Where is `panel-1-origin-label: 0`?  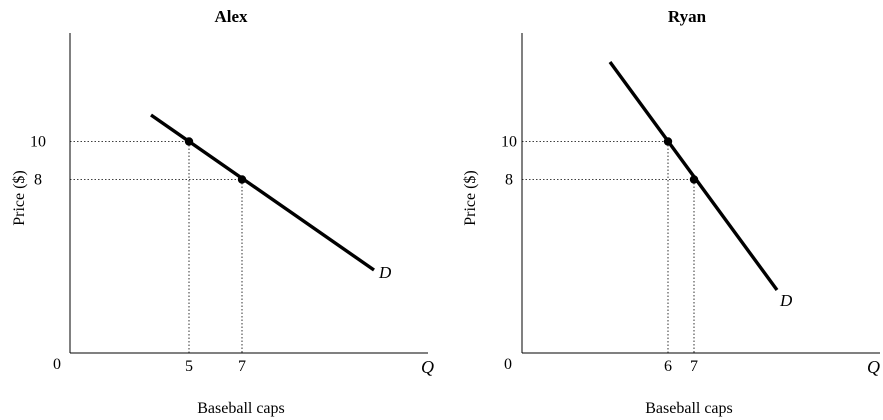
panel-1-origin-label: 0 is located at coordinates (57, 364).